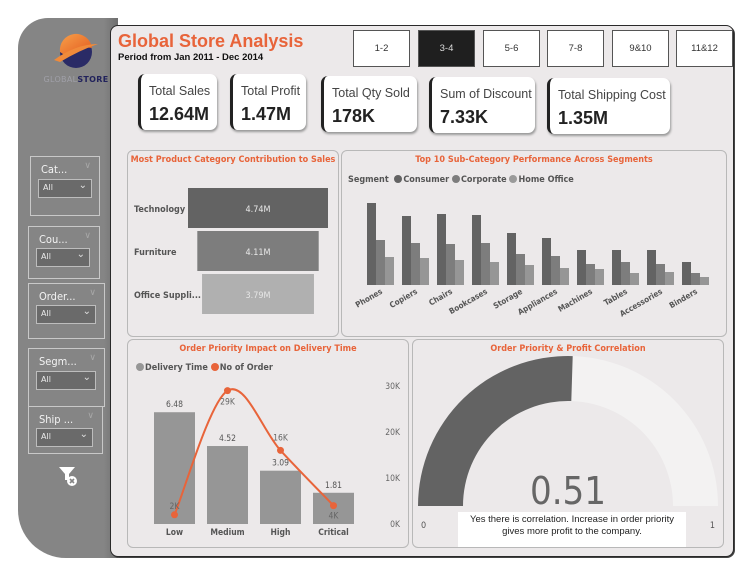 This screenshot has height=576, width=756. I want to click on subcategory-axis-label: Phones, so click(369, 298).